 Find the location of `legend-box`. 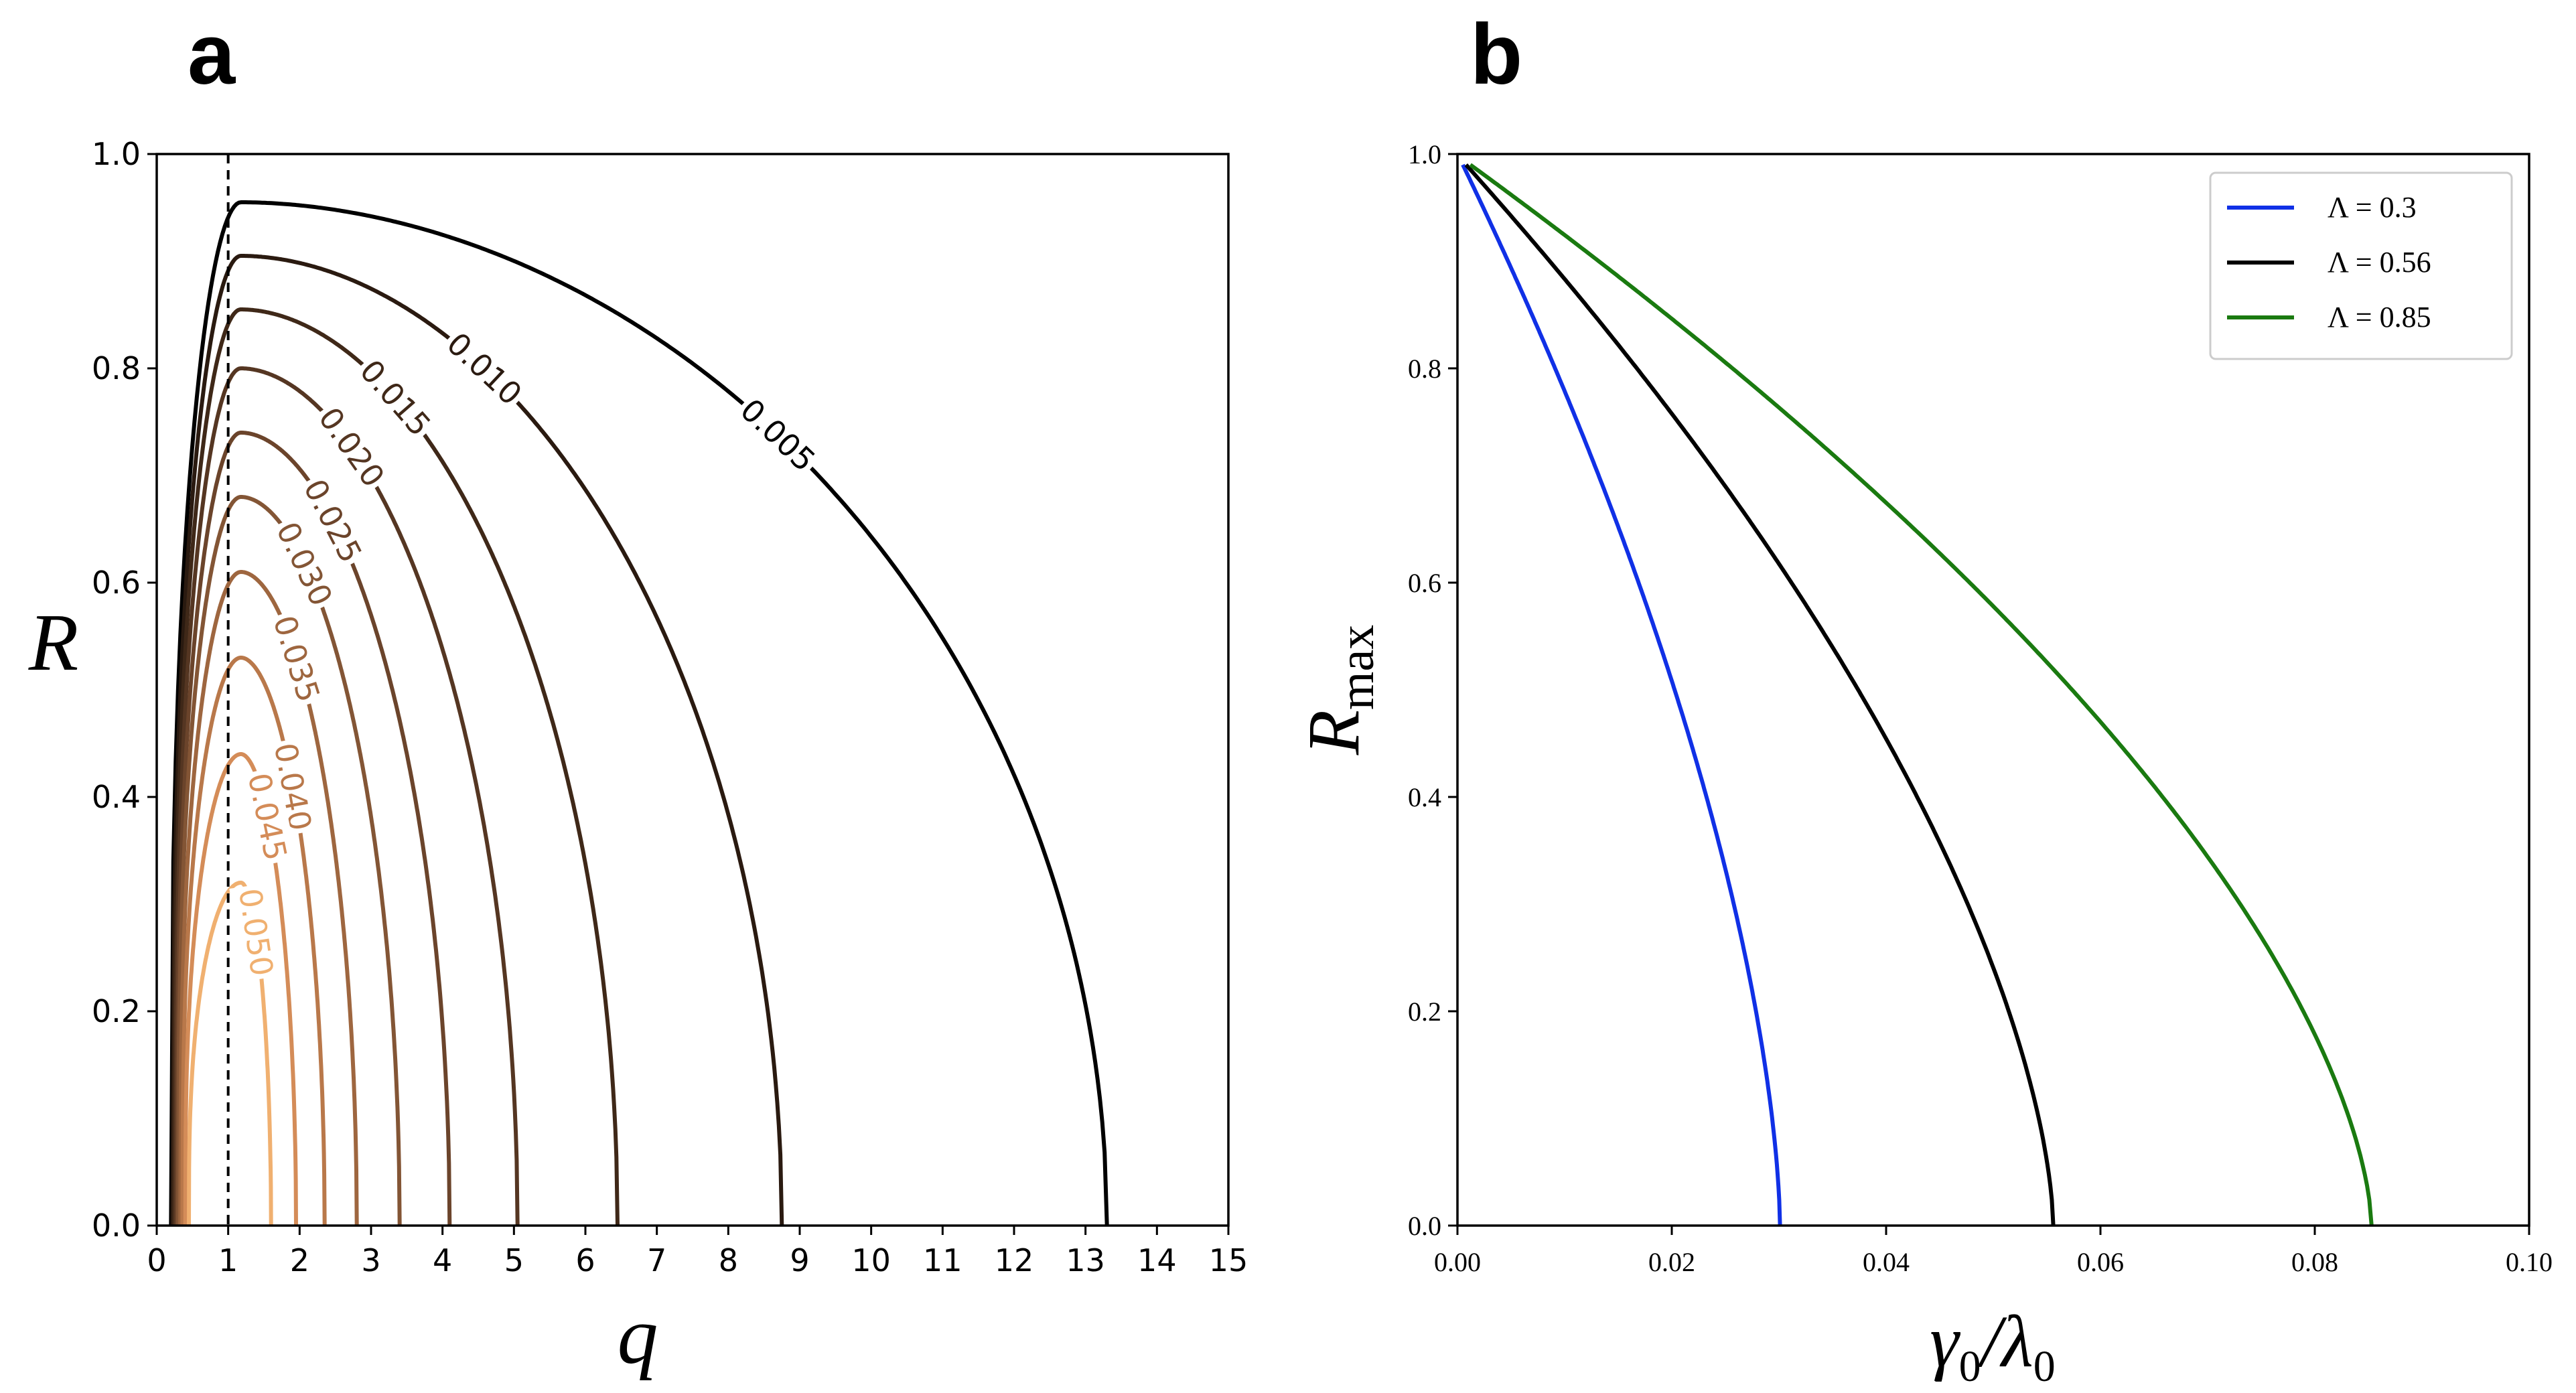

legend-box is located at coordinates (2361, 265).